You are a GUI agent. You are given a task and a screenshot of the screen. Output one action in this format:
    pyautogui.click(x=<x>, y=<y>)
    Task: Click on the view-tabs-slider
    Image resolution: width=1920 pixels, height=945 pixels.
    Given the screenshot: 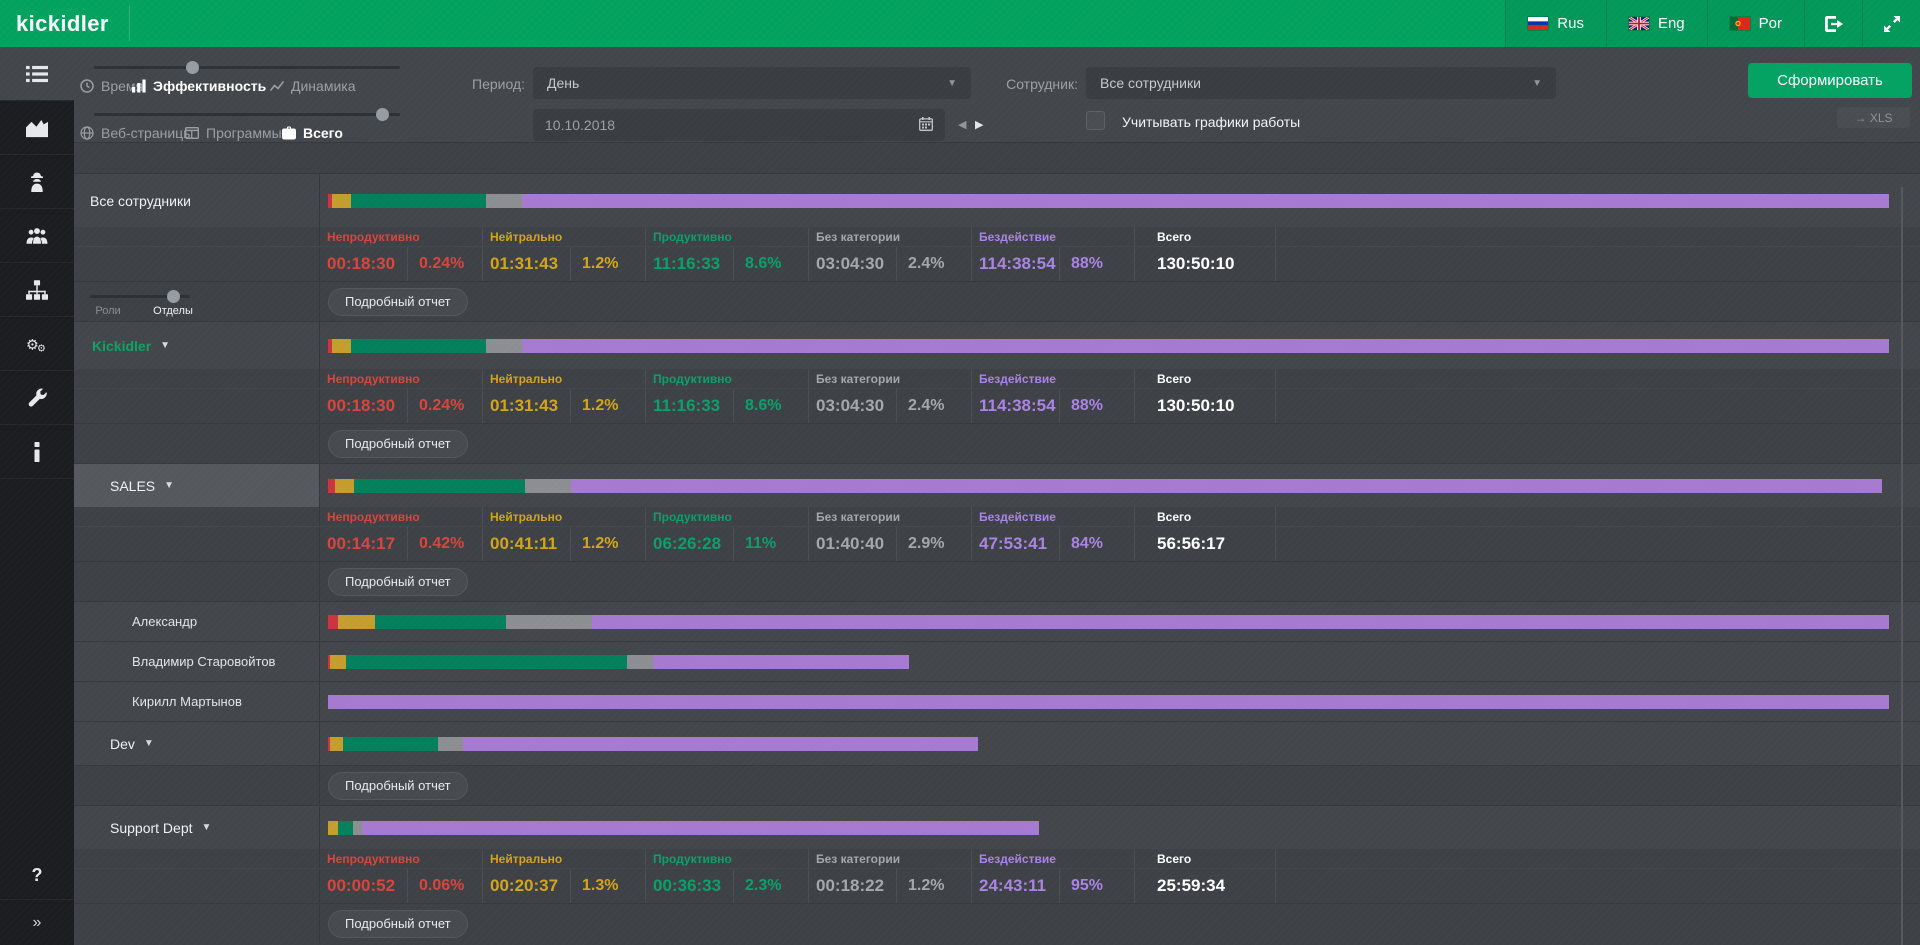 What is the action you would take?
    pyautogui.click(x=247, y=67)
    